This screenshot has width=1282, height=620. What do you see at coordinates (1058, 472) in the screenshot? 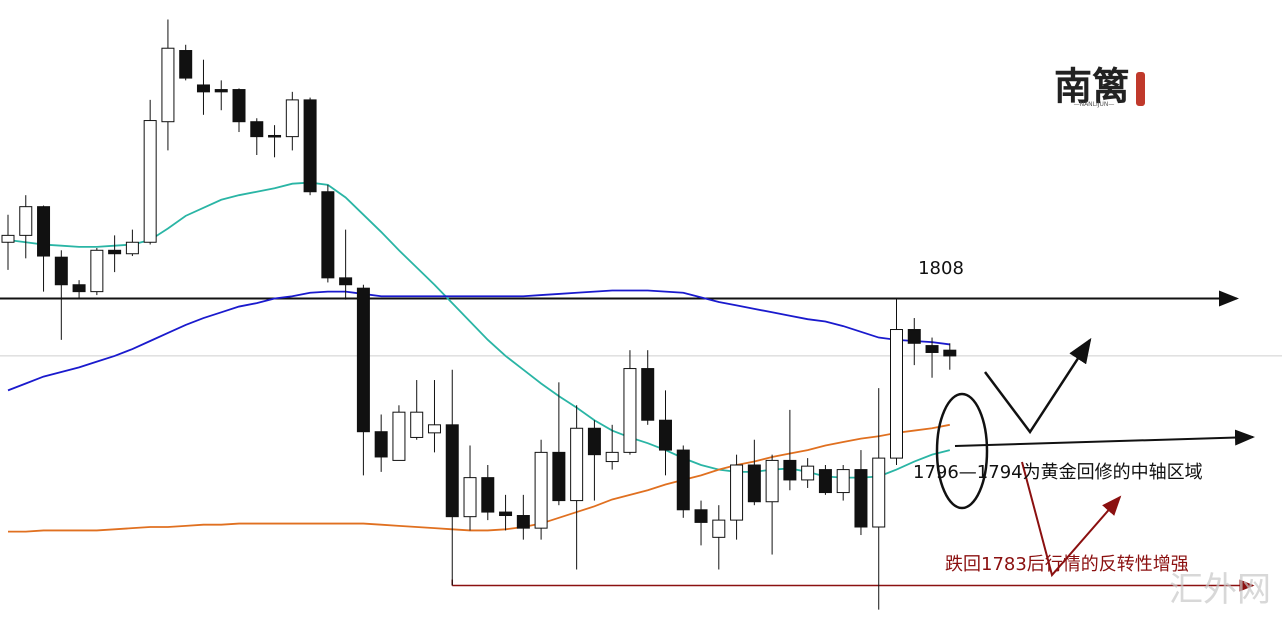
I see `annotation: 1796—1794为黄金回修的中轴区域` at bounding box center [1058, 472].